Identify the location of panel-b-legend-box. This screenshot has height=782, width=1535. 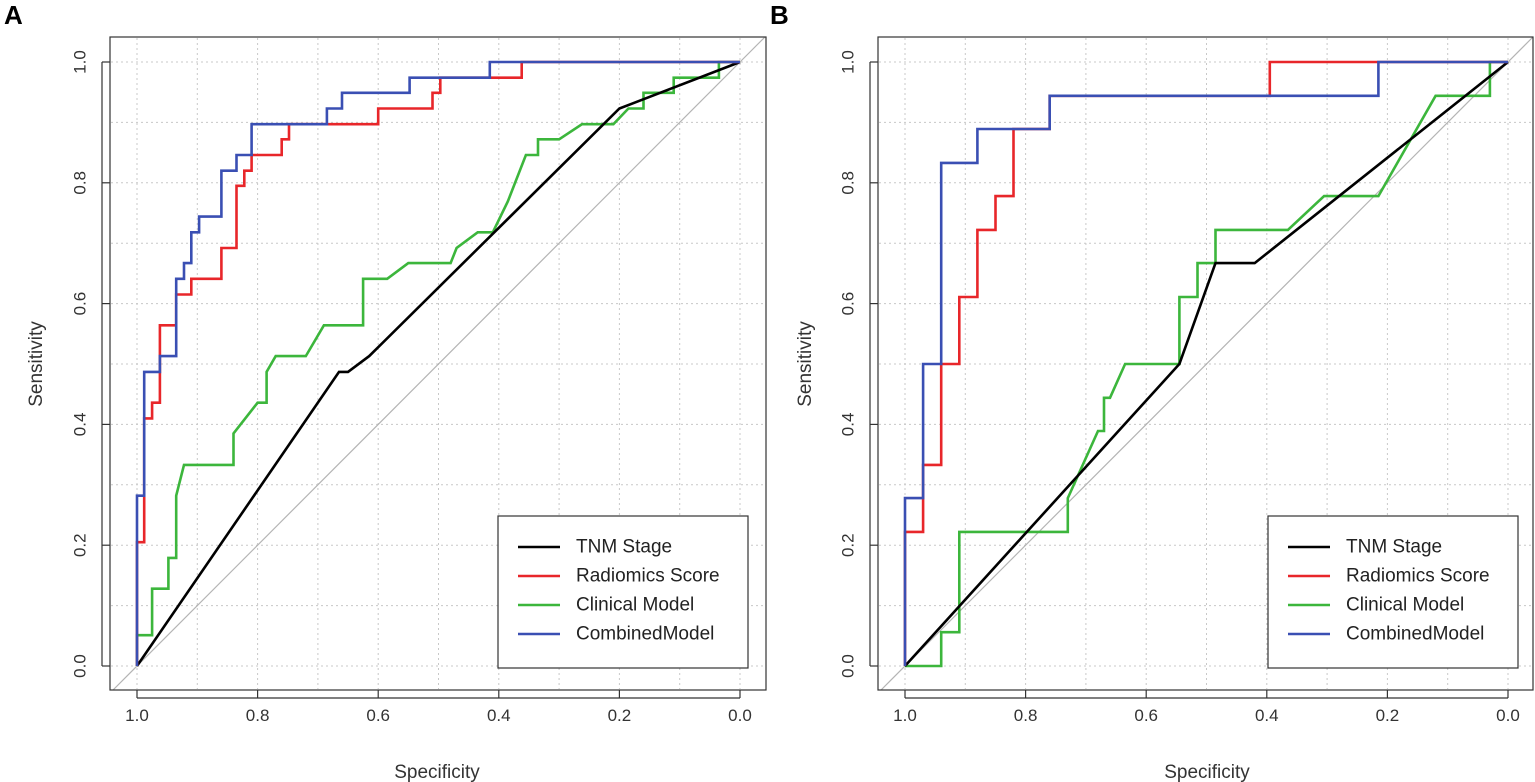
(1393, 592).